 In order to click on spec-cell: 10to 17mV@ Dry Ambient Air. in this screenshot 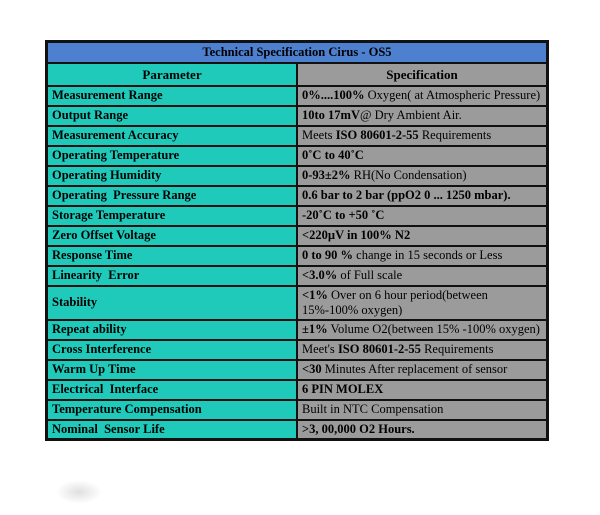, I will do `click(422, 115)`.